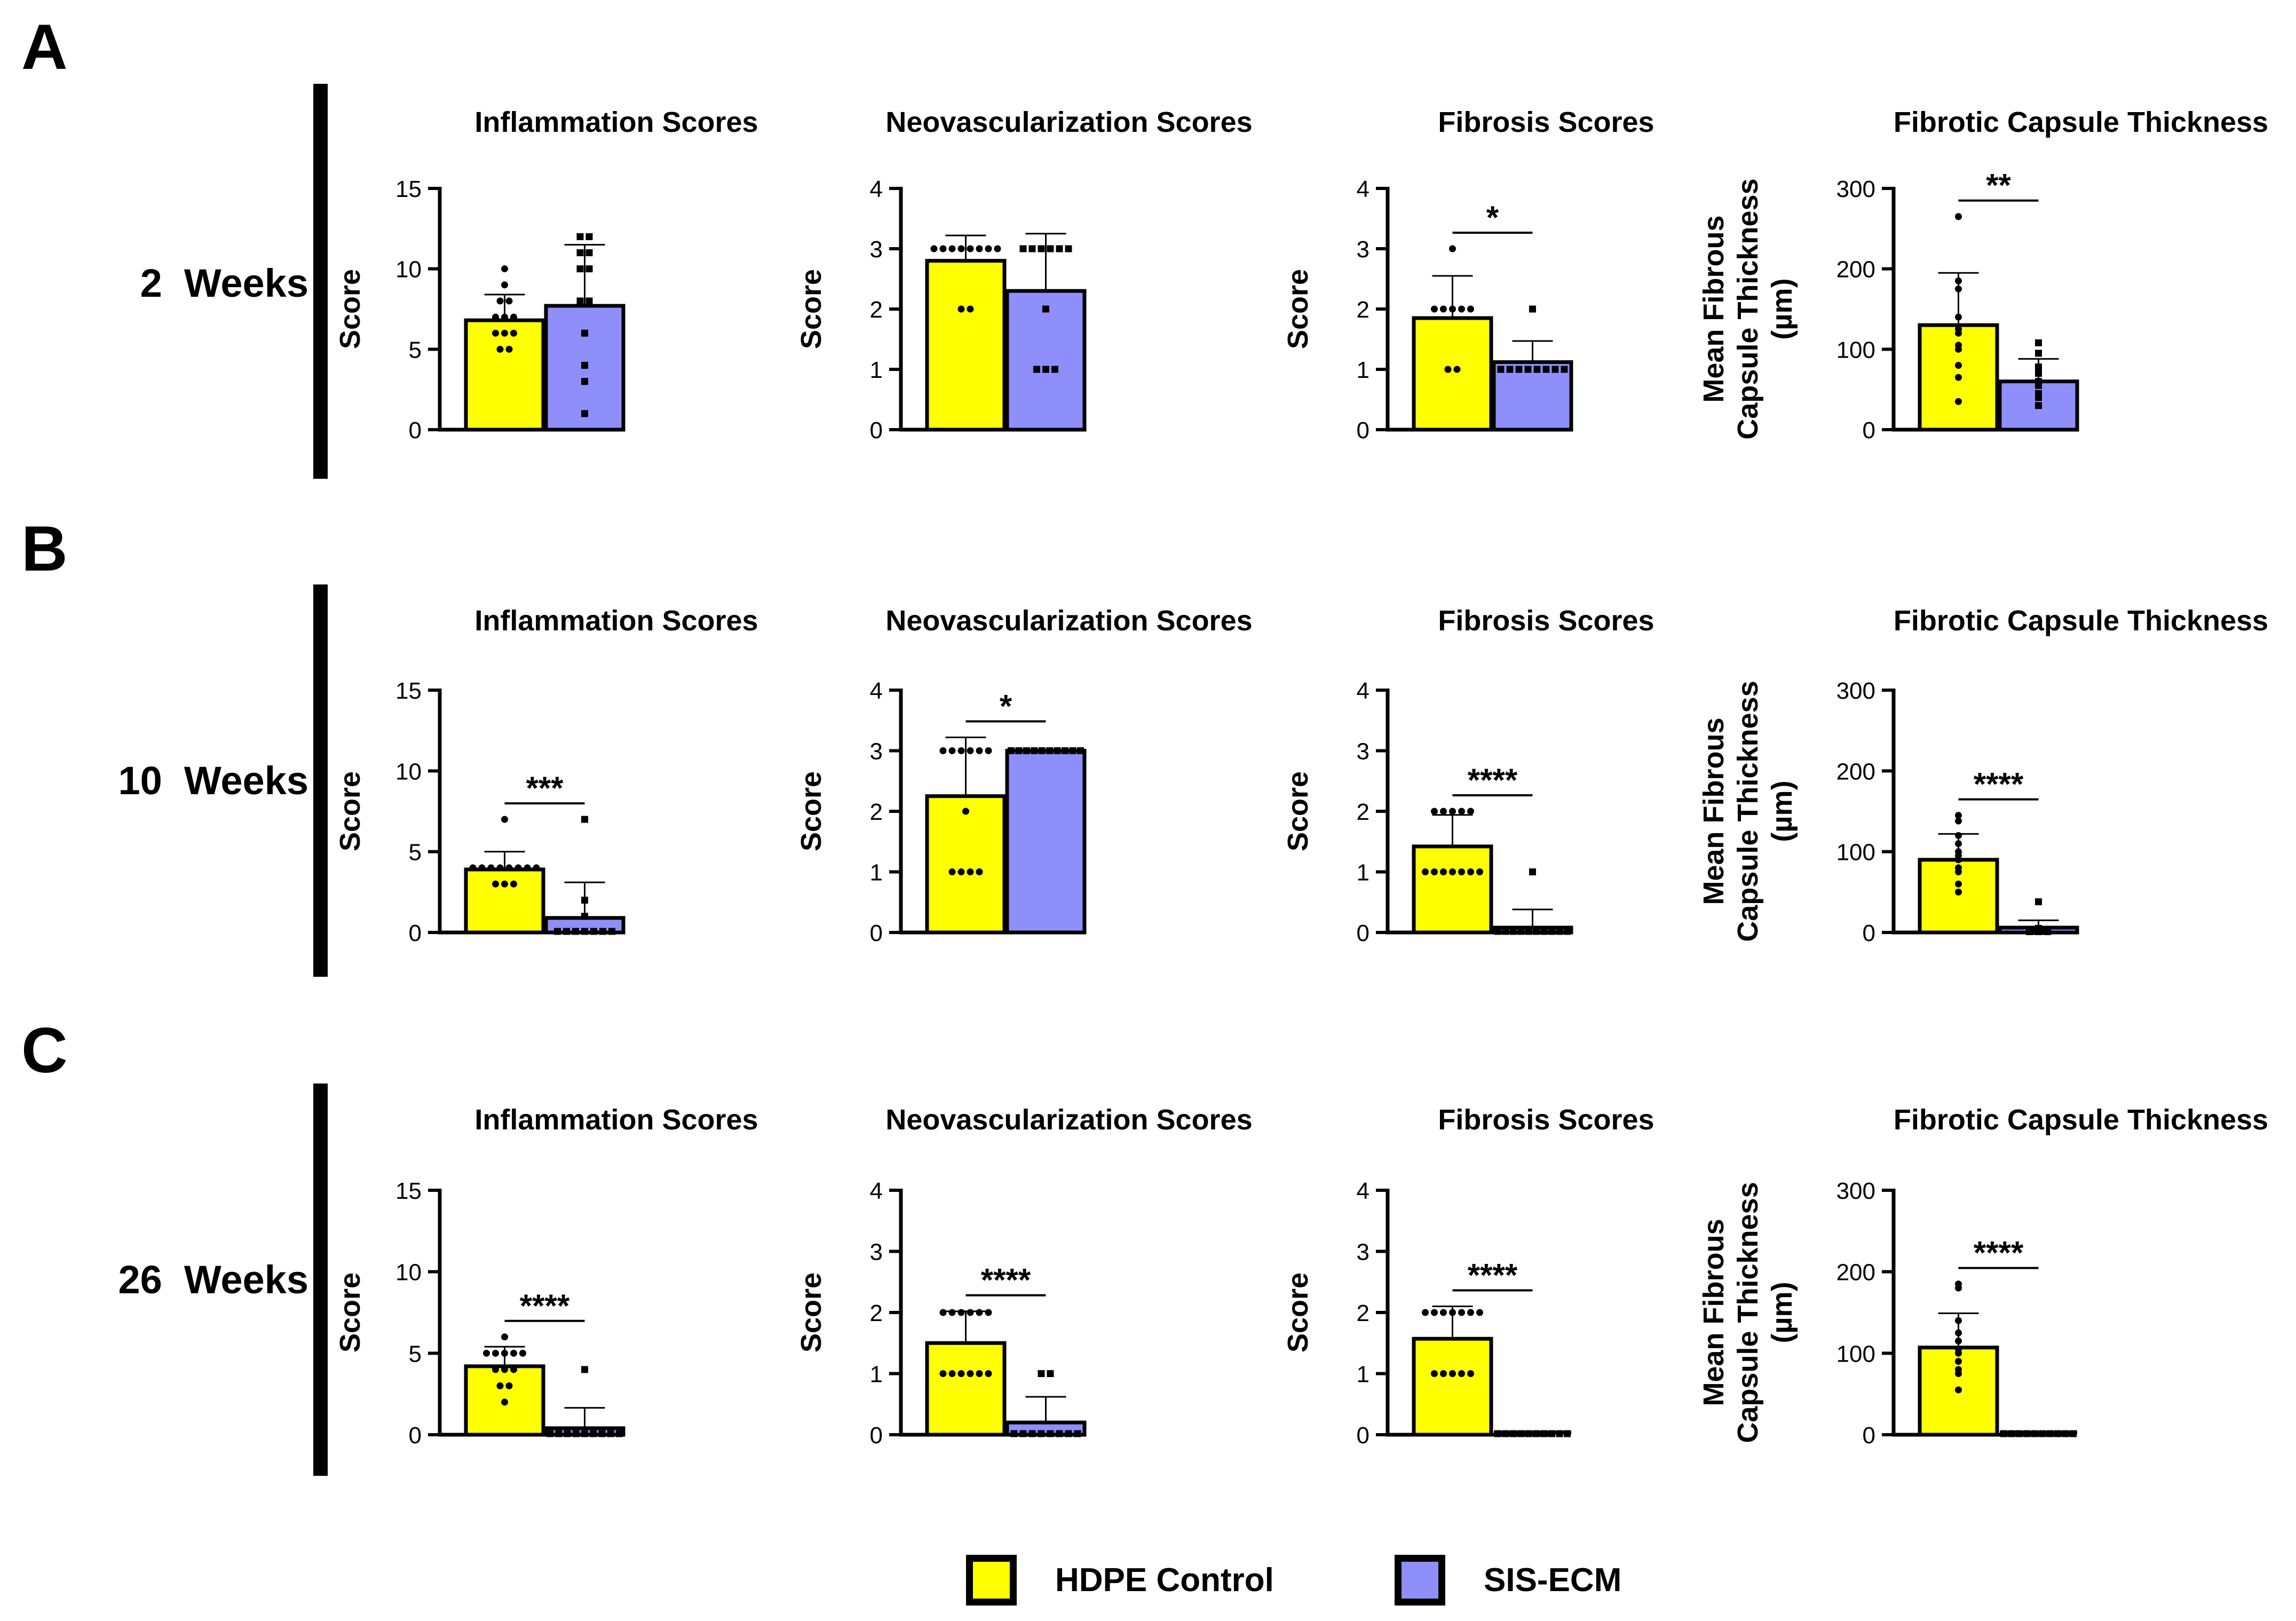 The height and width of the screenshot is (1621, 2296). Describe the element at coordinates (1714, 309) in the screenshot. I see `y-axis-label-line: Mean Fibrous` at that location.